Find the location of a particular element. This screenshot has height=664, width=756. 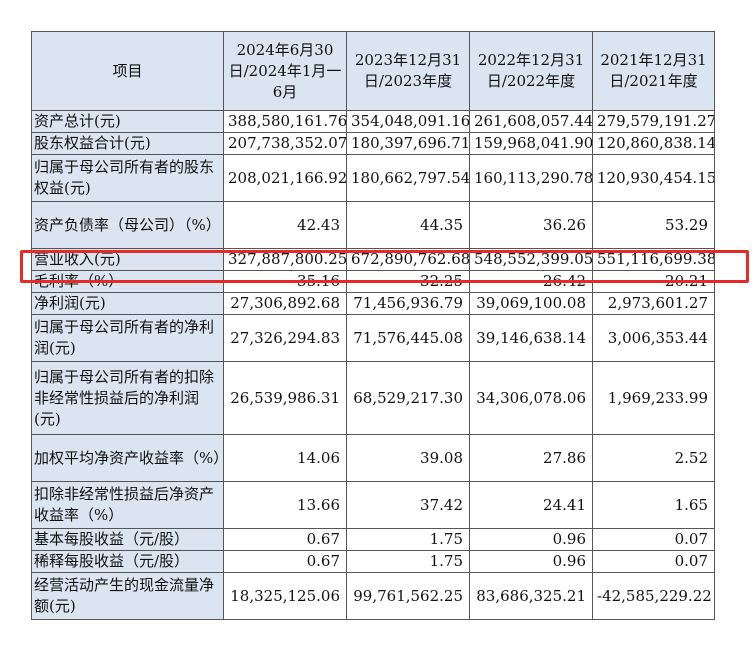

cell-value: 672,890,762.68 is located at coordinates (408, 259).